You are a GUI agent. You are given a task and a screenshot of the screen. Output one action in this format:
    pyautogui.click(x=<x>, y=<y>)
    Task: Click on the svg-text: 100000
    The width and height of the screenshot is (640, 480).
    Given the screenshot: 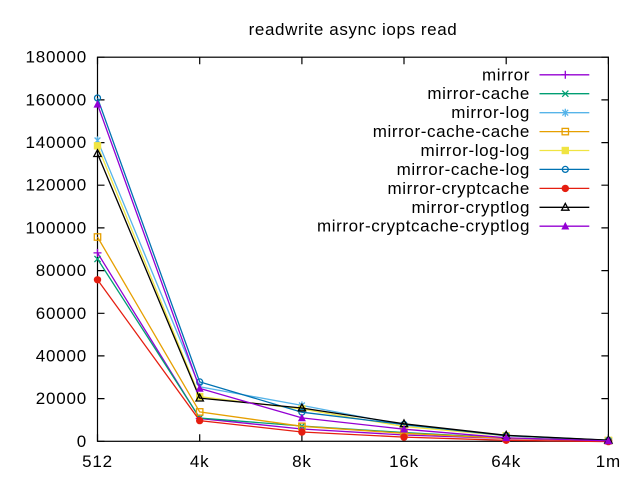 What is the action you would take?
    pyautogui.click(x=56, y=227)
    